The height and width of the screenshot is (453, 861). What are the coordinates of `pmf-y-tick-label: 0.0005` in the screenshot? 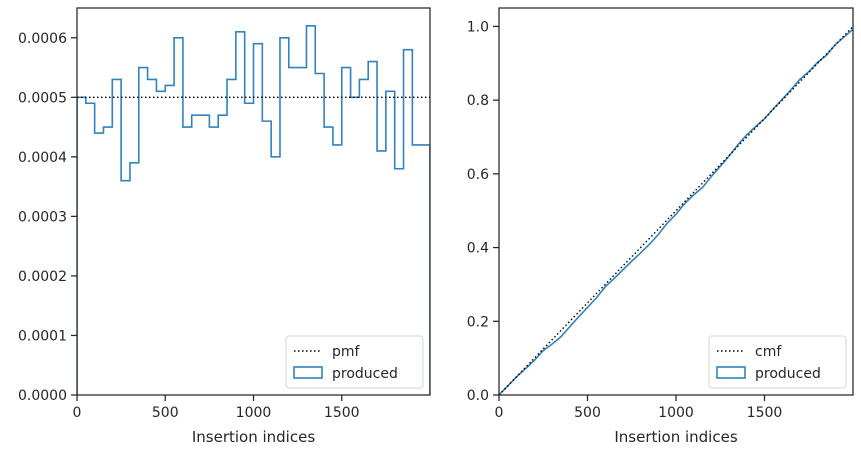 It's located at (42, 98).